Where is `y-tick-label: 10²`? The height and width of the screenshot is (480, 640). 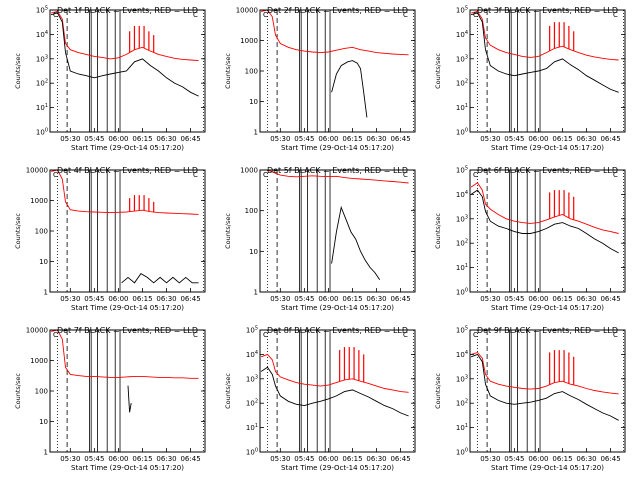
y-tick-label: 10² is located at coordinates (462, 243).